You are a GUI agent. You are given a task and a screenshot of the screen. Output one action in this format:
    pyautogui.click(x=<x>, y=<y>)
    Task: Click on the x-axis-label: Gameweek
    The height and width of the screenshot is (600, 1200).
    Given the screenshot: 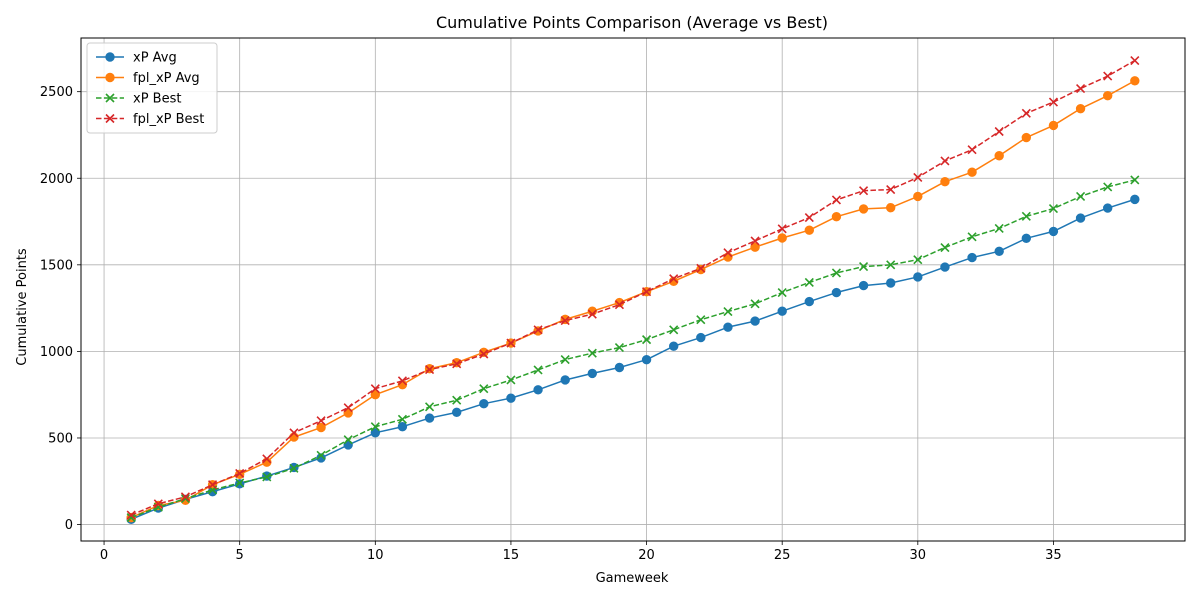 What is the action you would take?
    pyautogui.click(x=632, y=578)
    